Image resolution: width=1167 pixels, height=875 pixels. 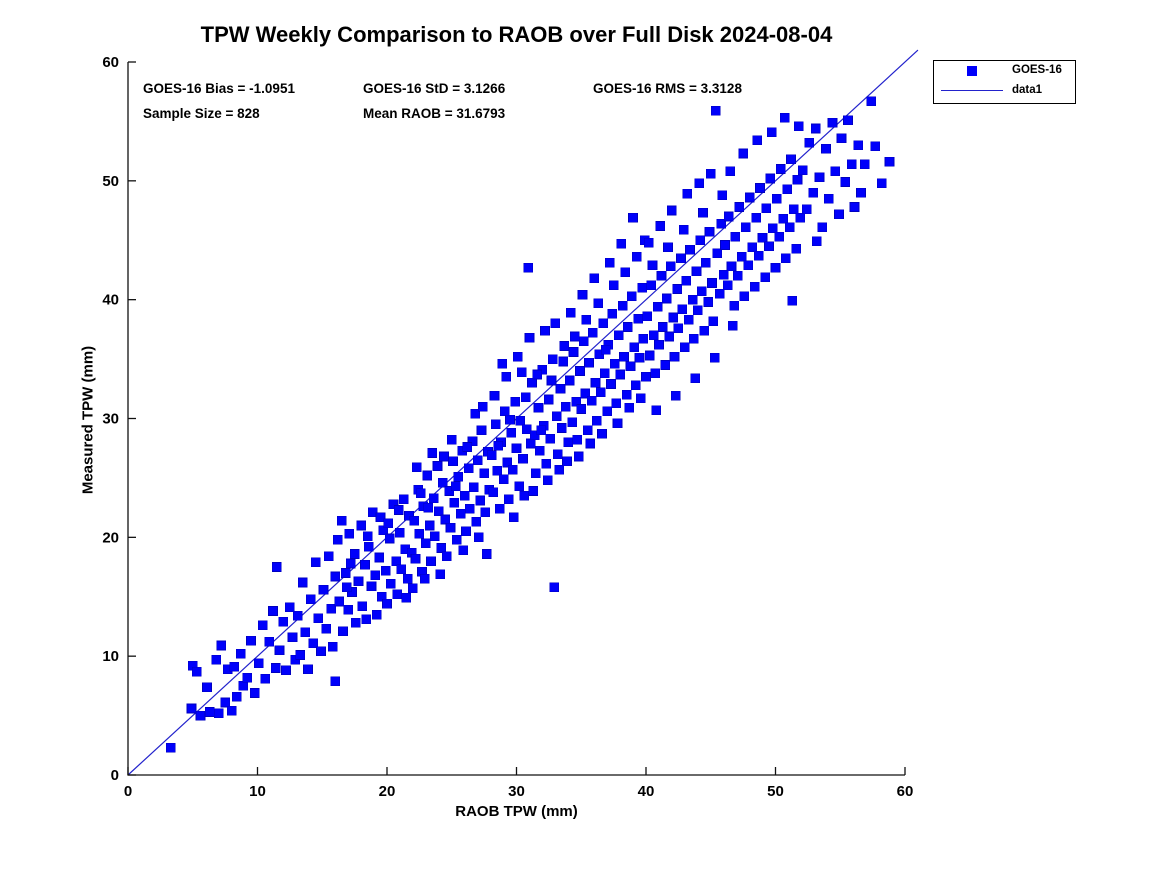 What do you see at coordinates (1004, 71) in the screenshot?
I see `legend-item-goes16: GOES-16` at bounding box center [1004, 71].